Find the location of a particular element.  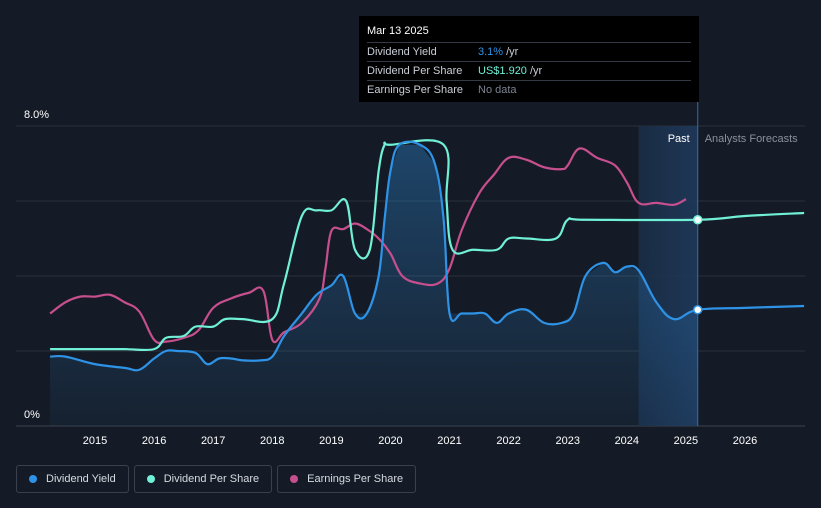

legend-label: Dividend Per Share is located at coordinates (211, 479).